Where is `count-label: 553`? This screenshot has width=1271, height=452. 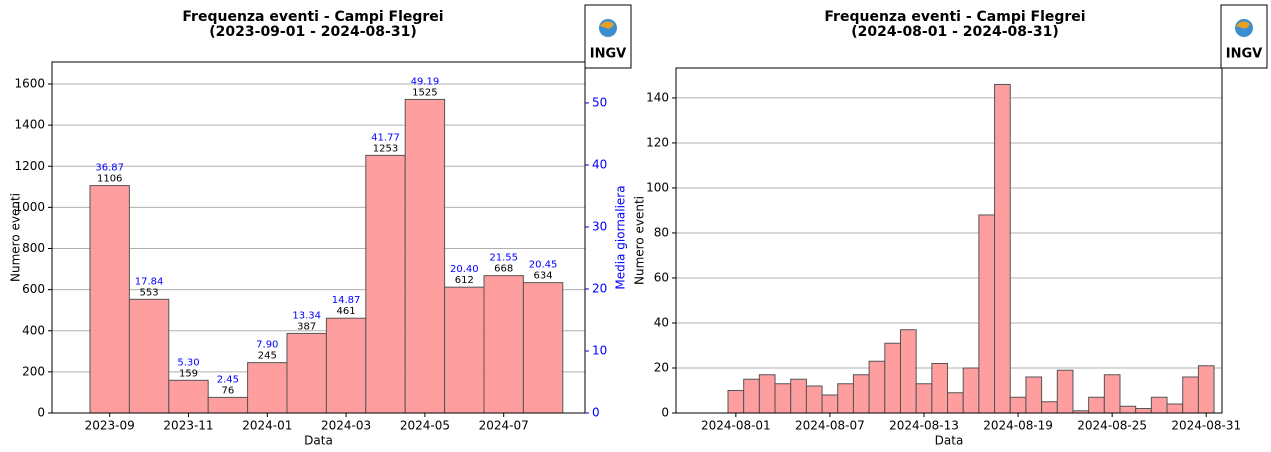 count-label: 553 is located at coordinates (149, 292).